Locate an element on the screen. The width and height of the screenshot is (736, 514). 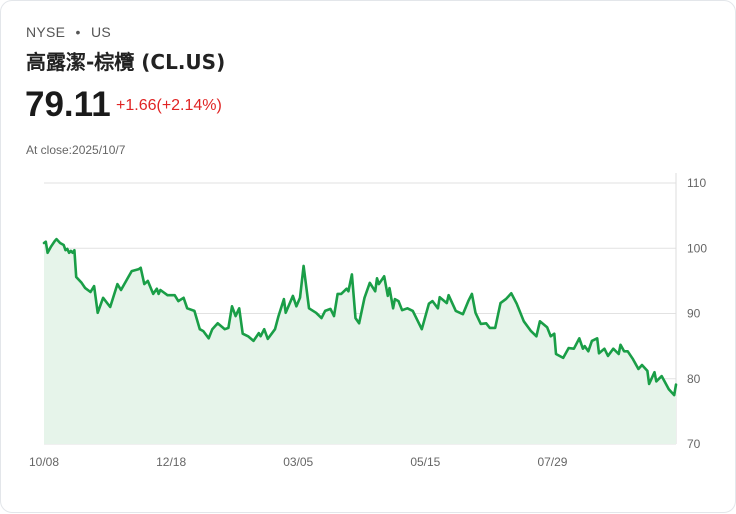
exchange: NYSE is located at coordinates (46, 32).